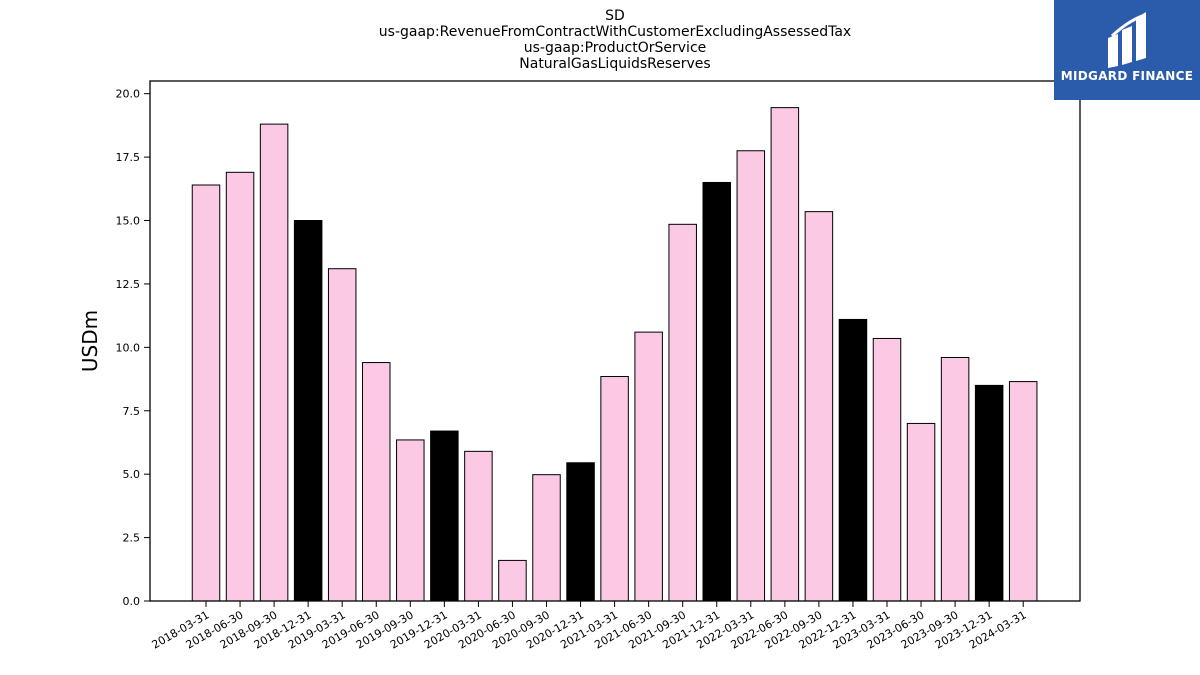  I want to click on y-axis-label: USDm, so click(90, 341).